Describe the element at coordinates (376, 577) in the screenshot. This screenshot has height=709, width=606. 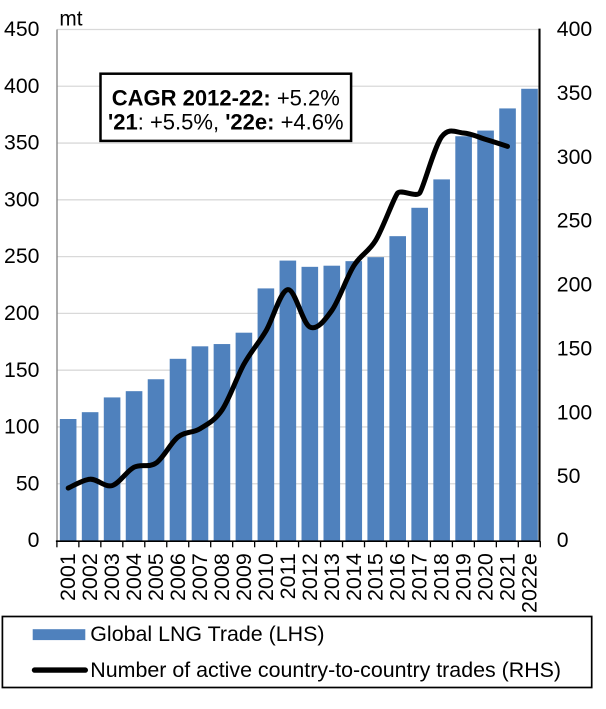
I see `svg-text: 2015` at that location.